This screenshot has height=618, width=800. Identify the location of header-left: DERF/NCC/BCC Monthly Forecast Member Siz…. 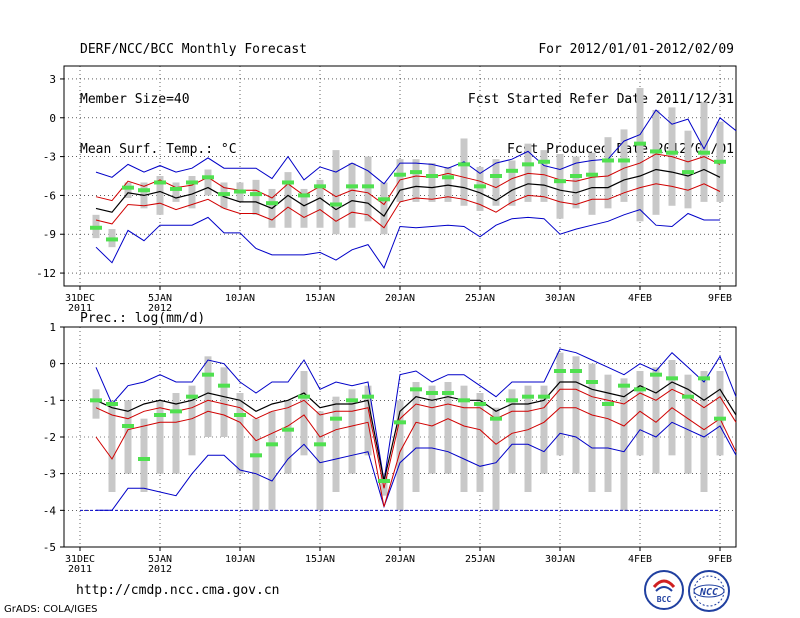
(193, 93).